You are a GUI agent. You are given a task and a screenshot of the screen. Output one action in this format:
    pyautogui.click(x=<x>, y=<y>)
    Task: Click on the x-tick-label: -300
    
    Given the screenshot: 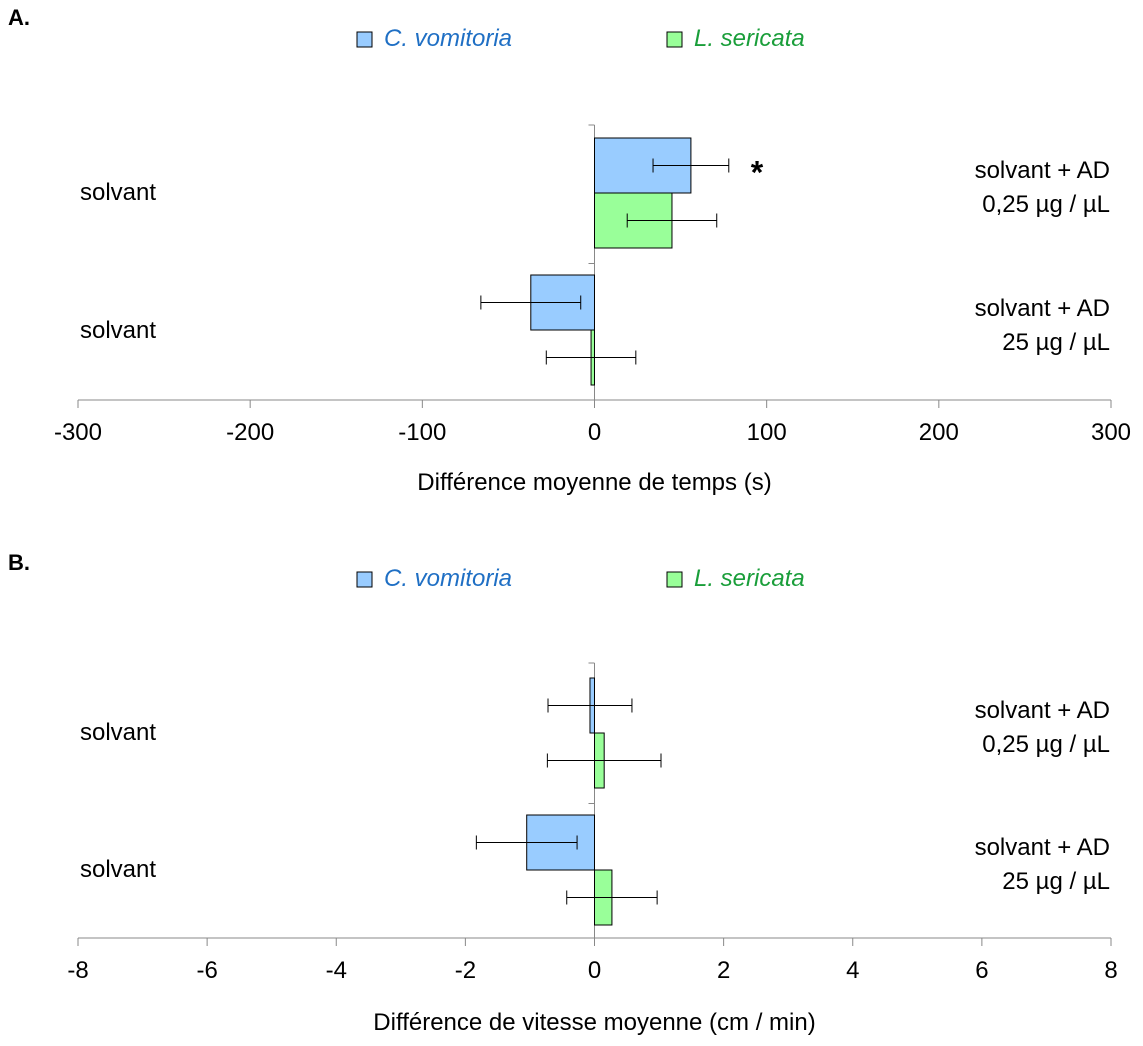 What is the action you would take?
    pyautogui.click(x=78, y=432)
    